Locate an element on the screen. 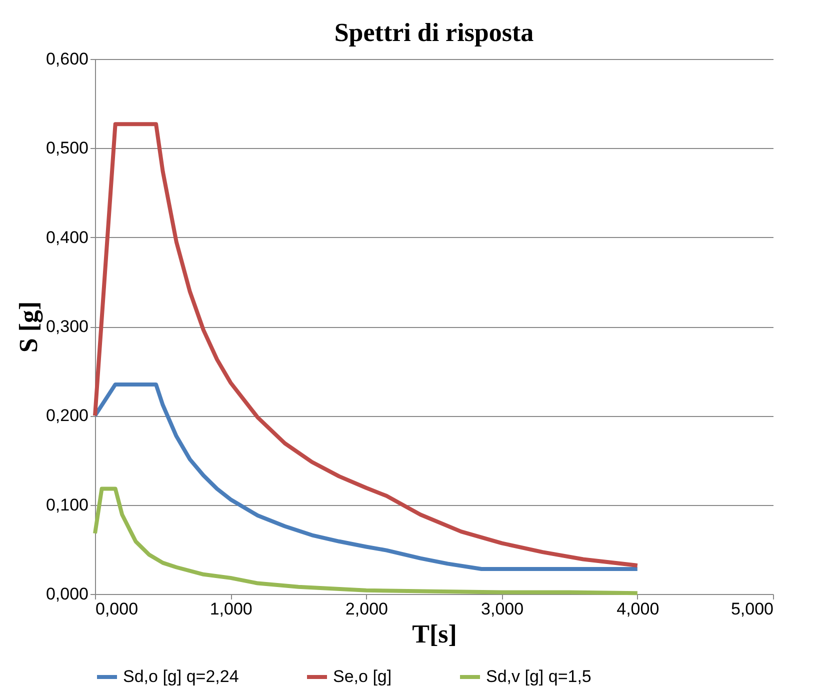 This screenshot has width=814, height=695. y-tick-label: 0,200 is located at coordinates (67, 416).